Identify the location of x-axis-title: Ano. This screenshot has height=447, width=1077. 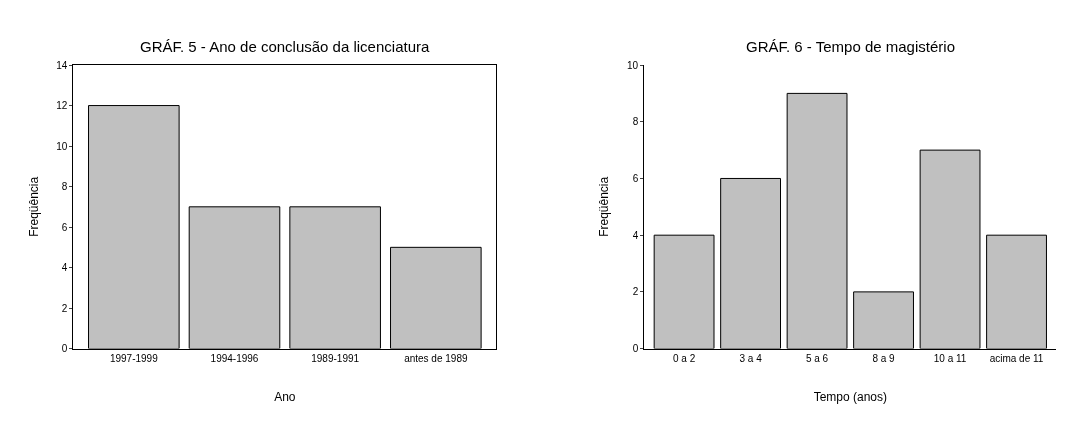
(285, 397).